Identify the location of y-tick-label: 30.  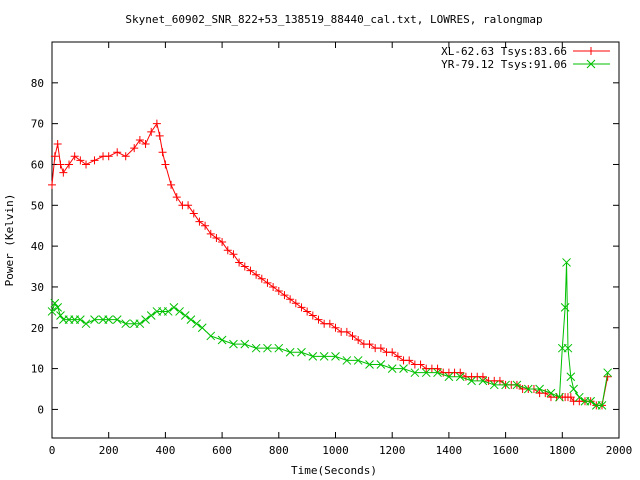
(37, 287).